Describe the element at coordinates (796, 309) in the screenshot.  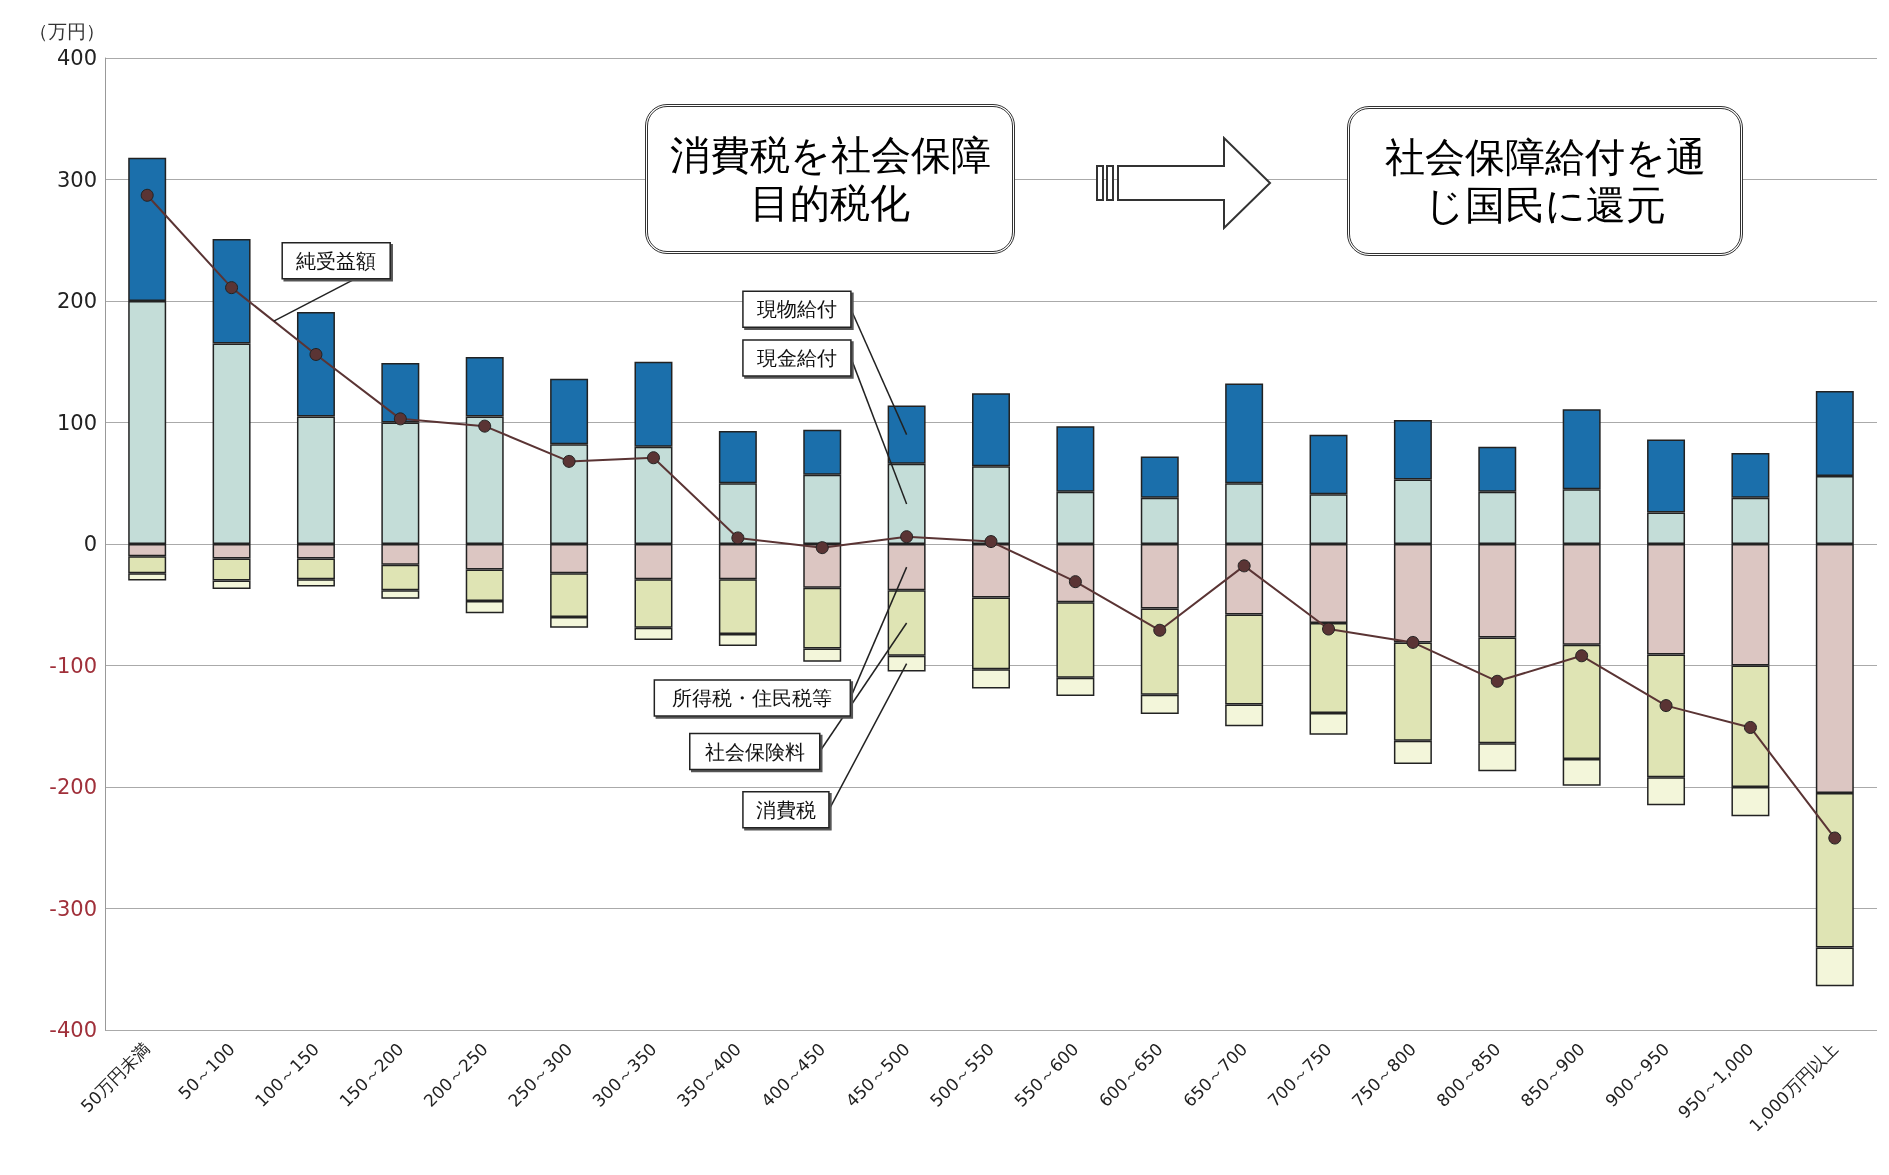
I see `text: 現物給付` at that location.